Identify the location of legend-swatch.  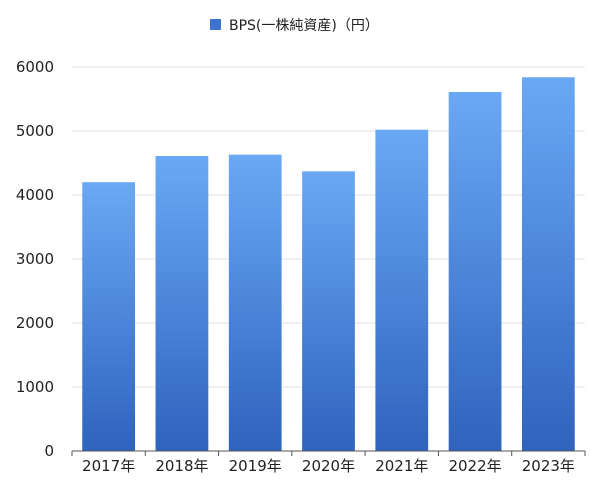
(215, 24).